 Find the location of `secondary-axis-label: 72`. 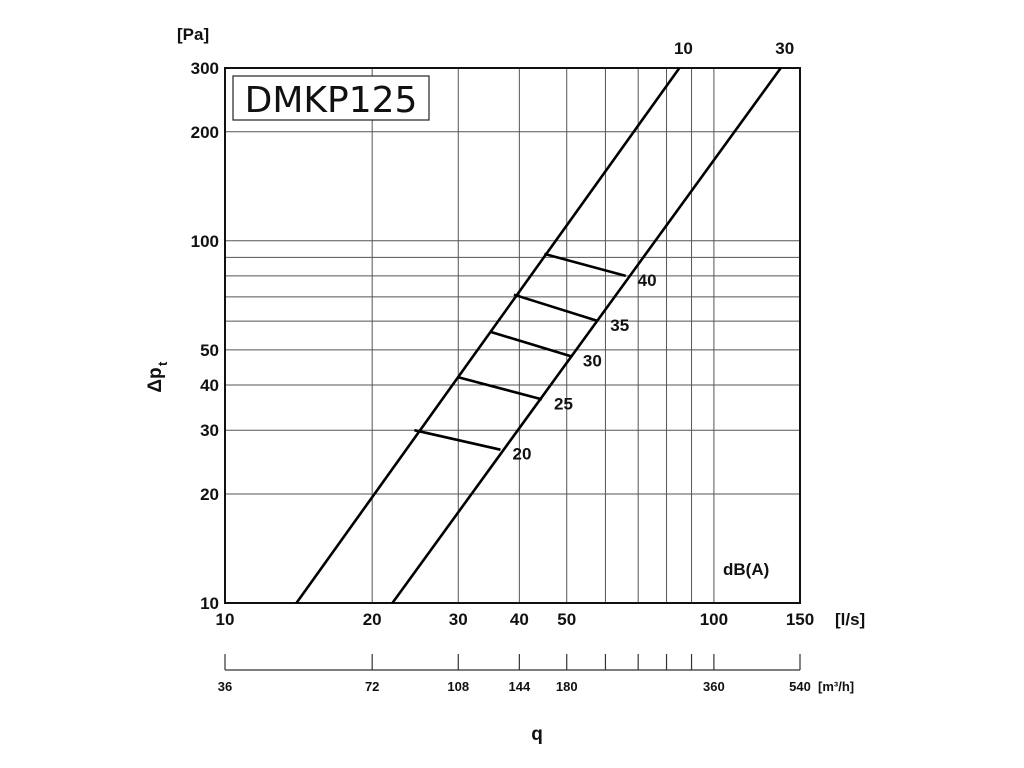

secondary-axis-label: 72 is located at coordinates (372, 686).